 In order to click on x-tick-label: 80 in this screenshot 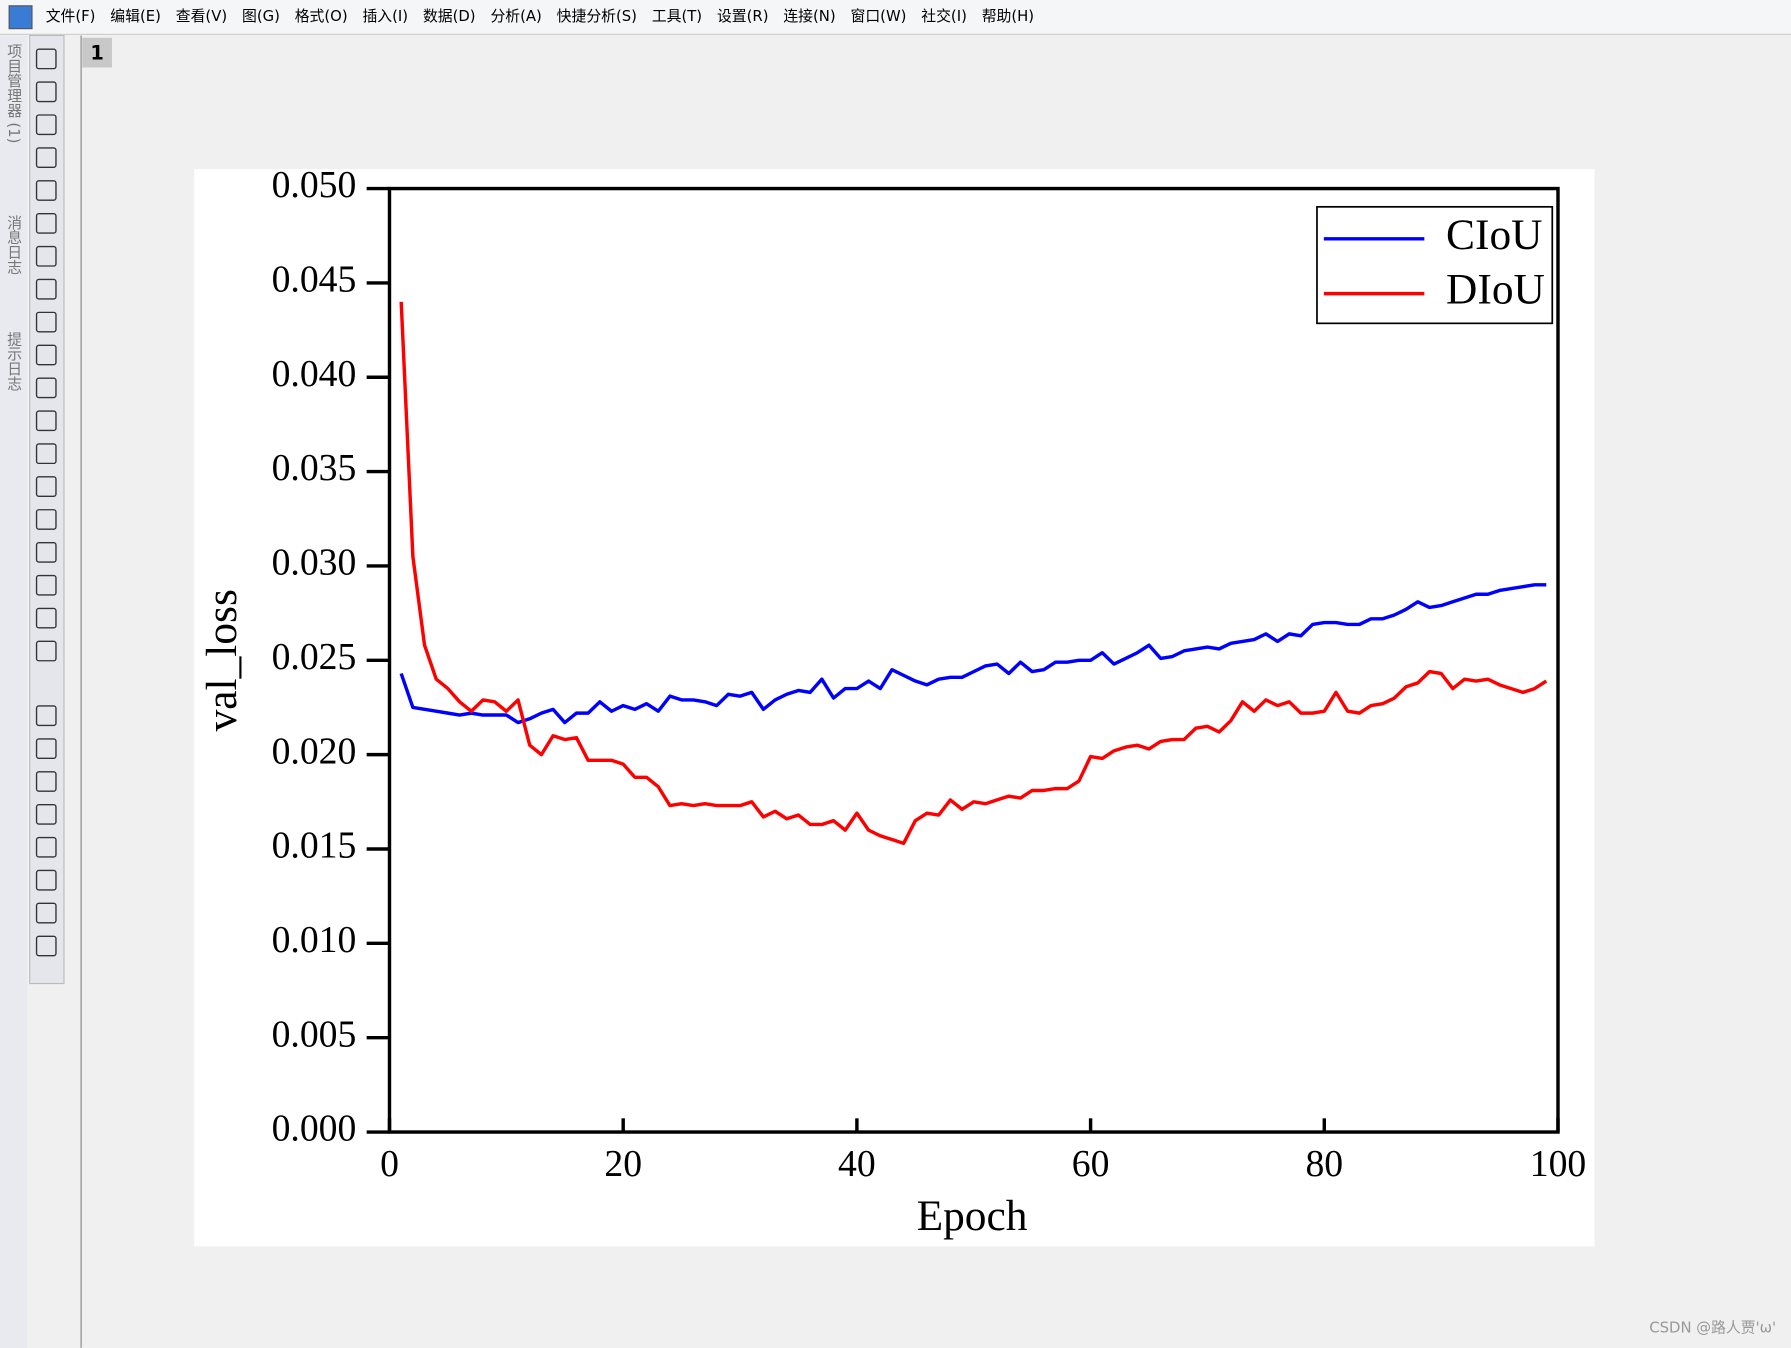, I will do `click(1324, 1164)`.